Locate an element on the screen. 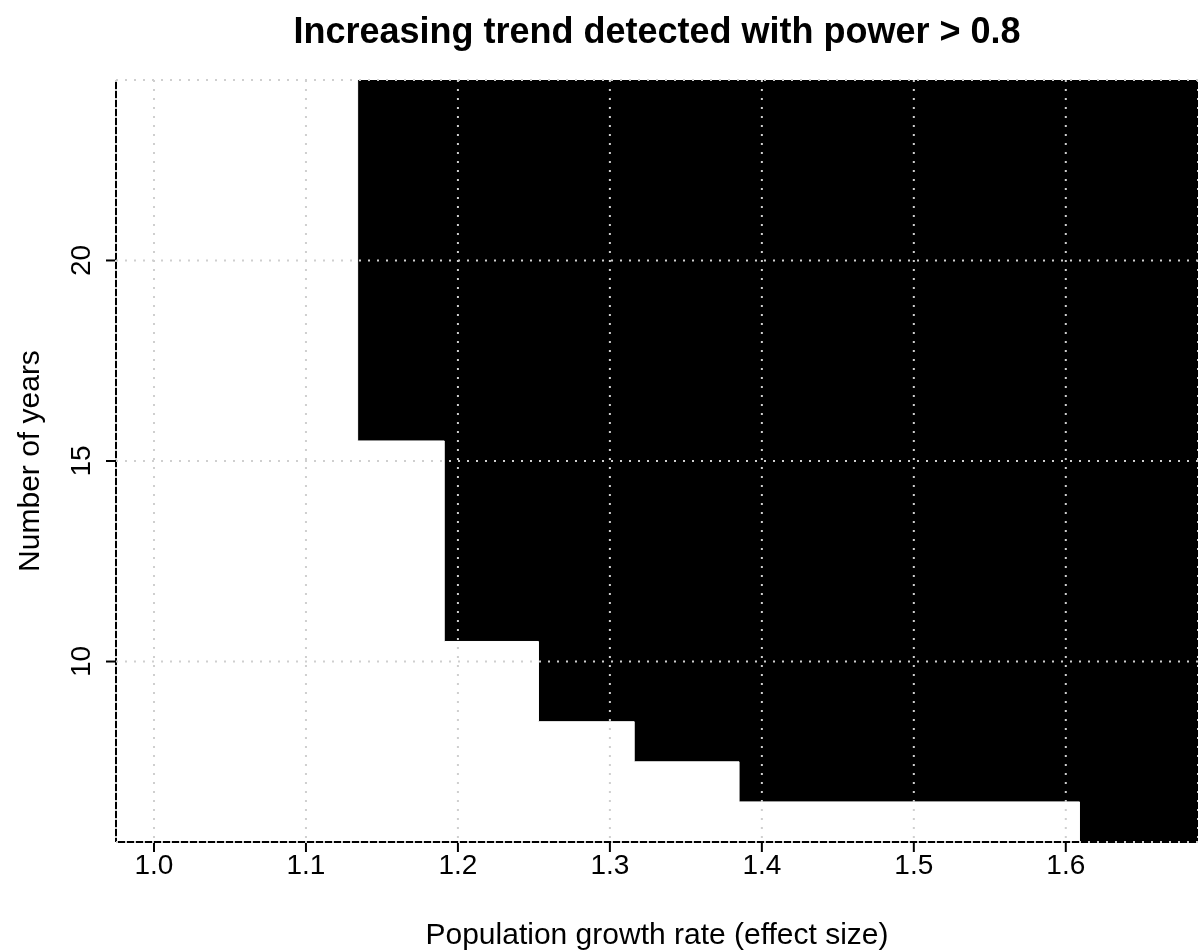  x-tick-label: 1.2 is located at coordinates (458, 864).